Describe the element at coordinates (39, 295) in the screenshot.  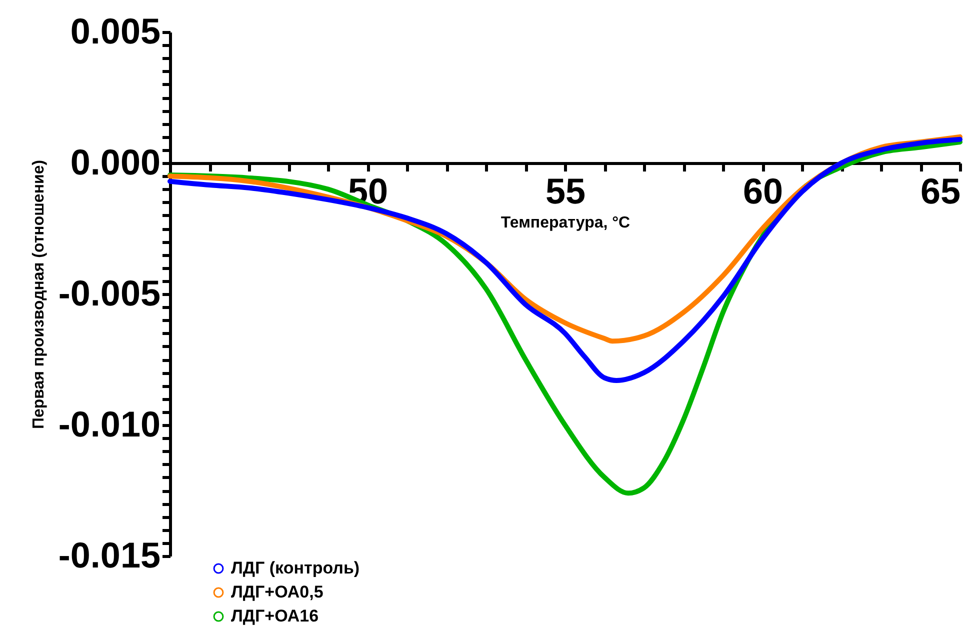
I see `y-axis-title: Первая производная (отношение)` at that location.